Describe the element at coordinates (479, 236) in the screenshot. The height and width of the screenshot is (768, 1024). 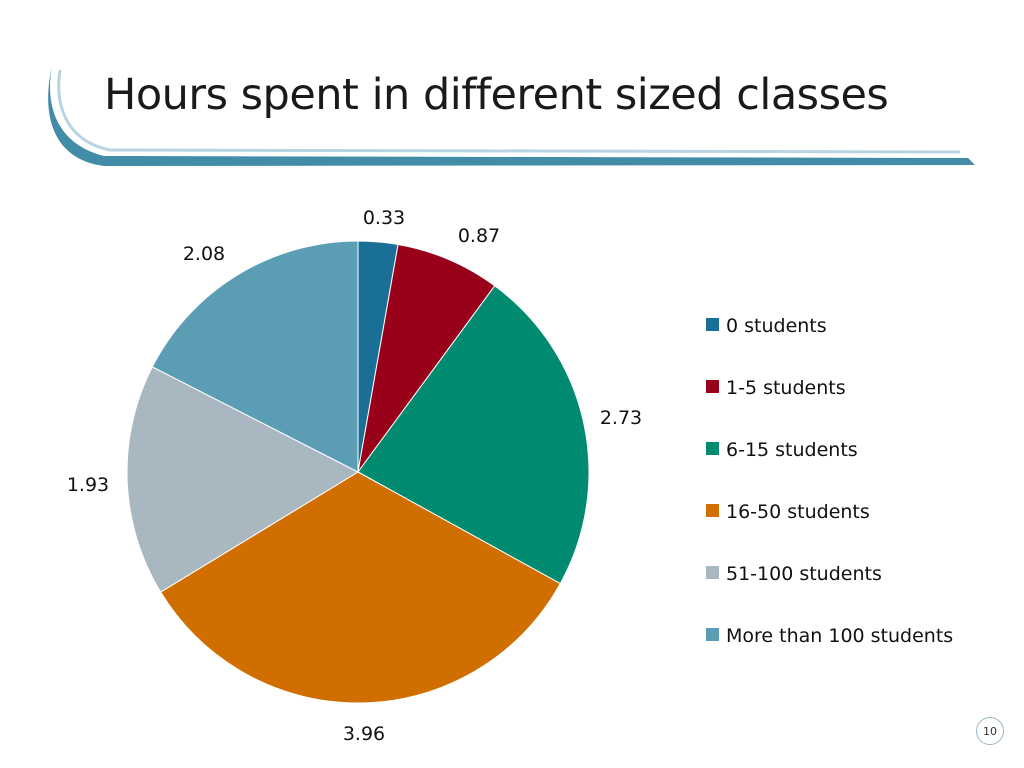
I see `data-label-2: 0.87` at that location.